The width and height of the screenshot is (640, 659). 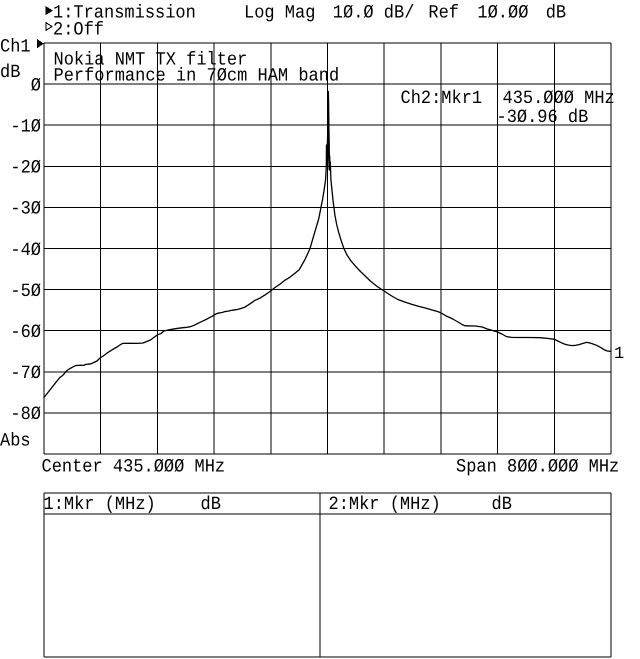 I want to click on svg-text: Span 8ØØ.ØØØ MHz, so click(x=537, y=467).